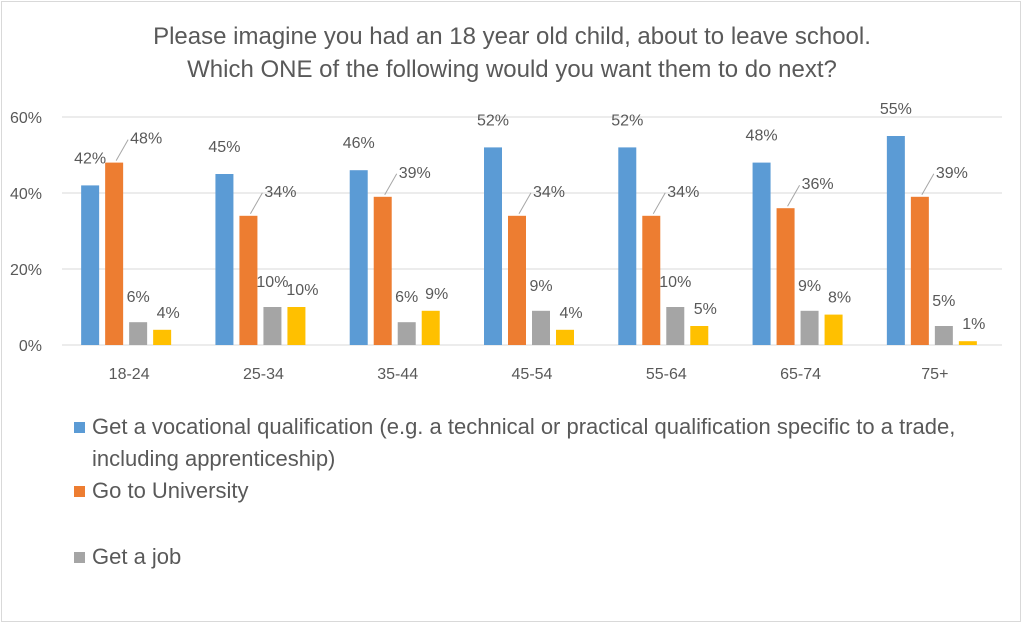  Describe the element at coordinates (973, 324) in the screenshot. I see `data-label: 1%` at that location.